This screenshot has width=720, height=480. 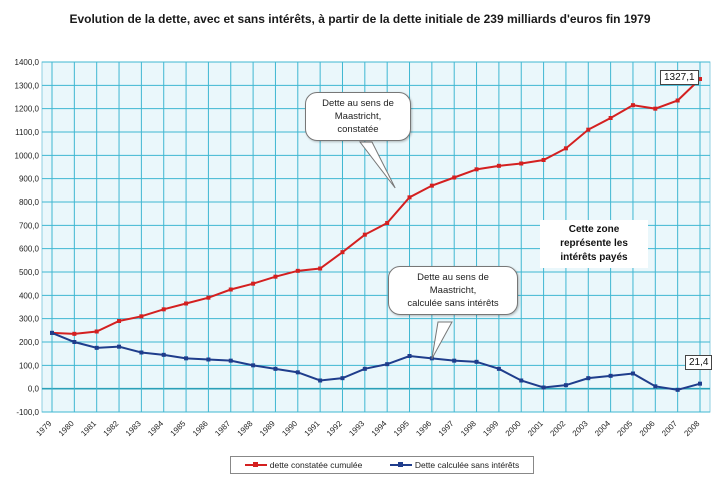 What do you see at coordinates (624, 428) in the screenshot?
I see `x-tick-label: 2005` at bounding box center [624, 428].